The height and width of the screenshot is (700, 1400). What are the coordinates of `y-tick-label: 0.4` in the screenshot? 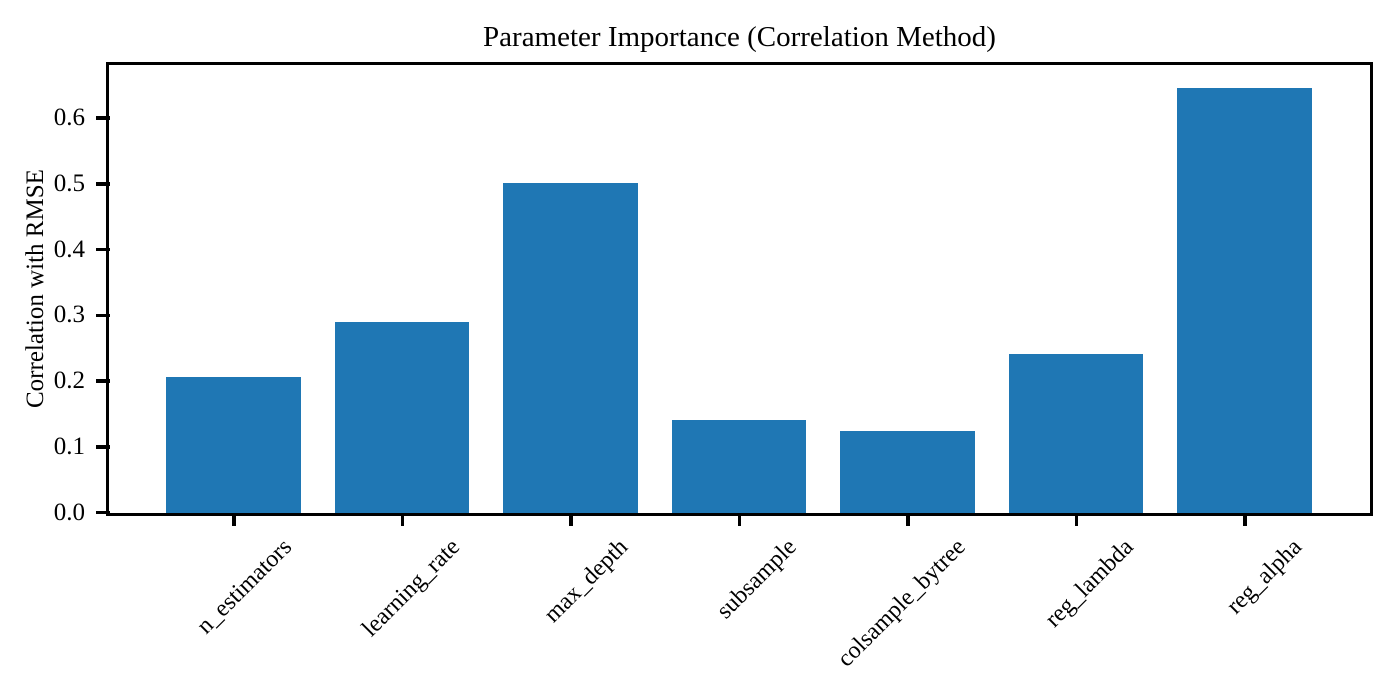 It's located at (69, 249).